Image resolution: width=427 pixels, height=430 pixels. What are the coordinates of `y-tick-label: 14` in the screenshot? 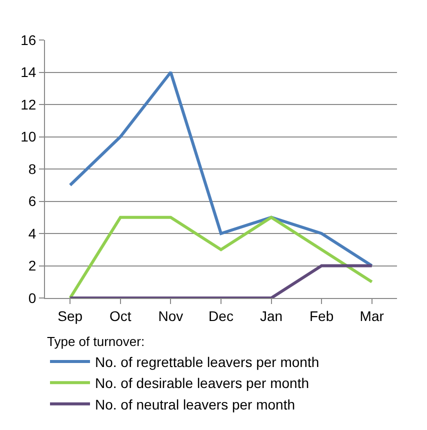 It's located at (28, 72).